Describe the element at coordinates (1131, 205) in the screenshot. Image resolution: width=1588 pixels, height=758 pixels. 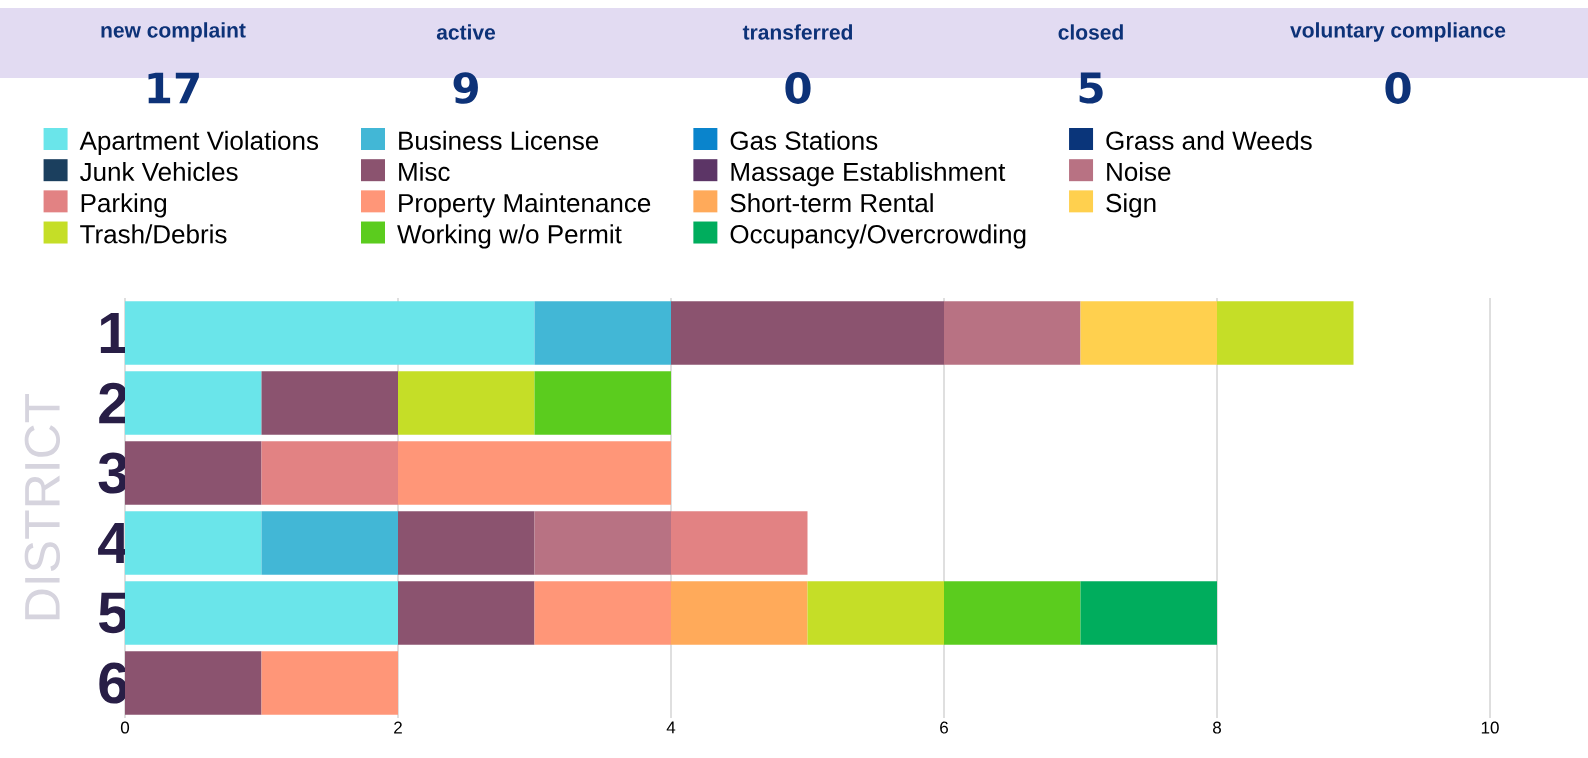
I see `legend-label: Sign` at that location.